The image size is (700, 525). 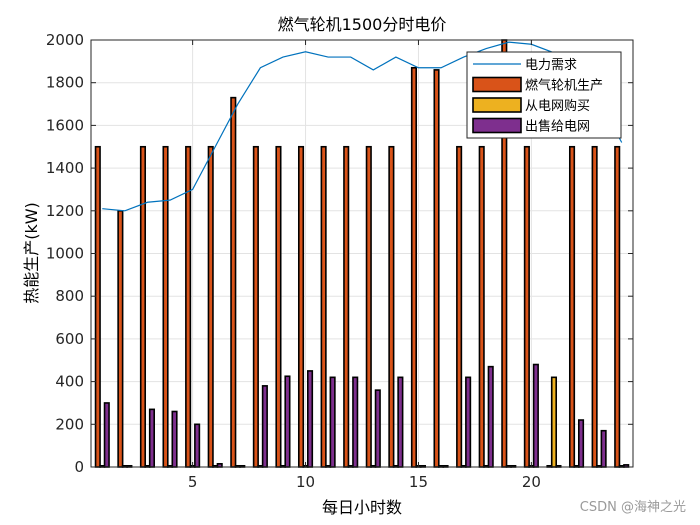 I want to click on legend-label: 燃气轮机生产, so click(x=564, y=86).